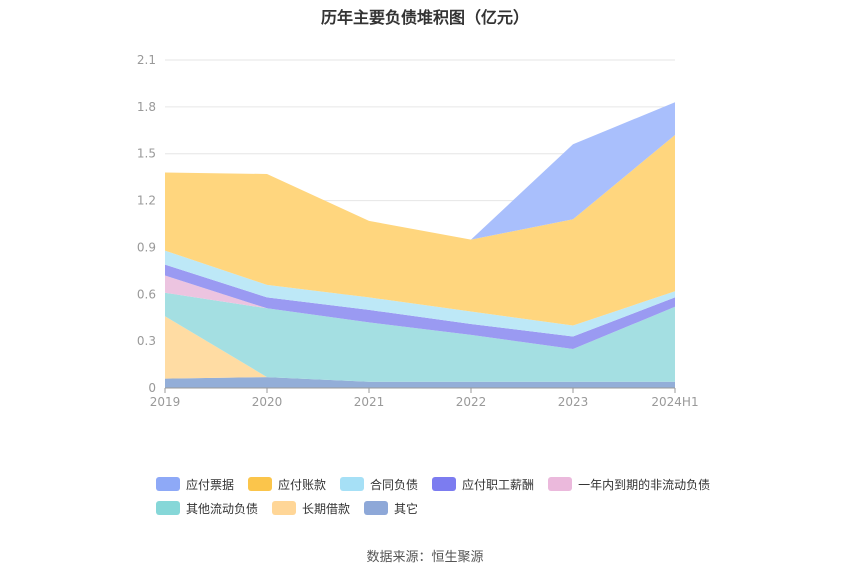 This screenshot has width=850, height=575. I want to click on legend-label: 长期借款, so click(326, 508).